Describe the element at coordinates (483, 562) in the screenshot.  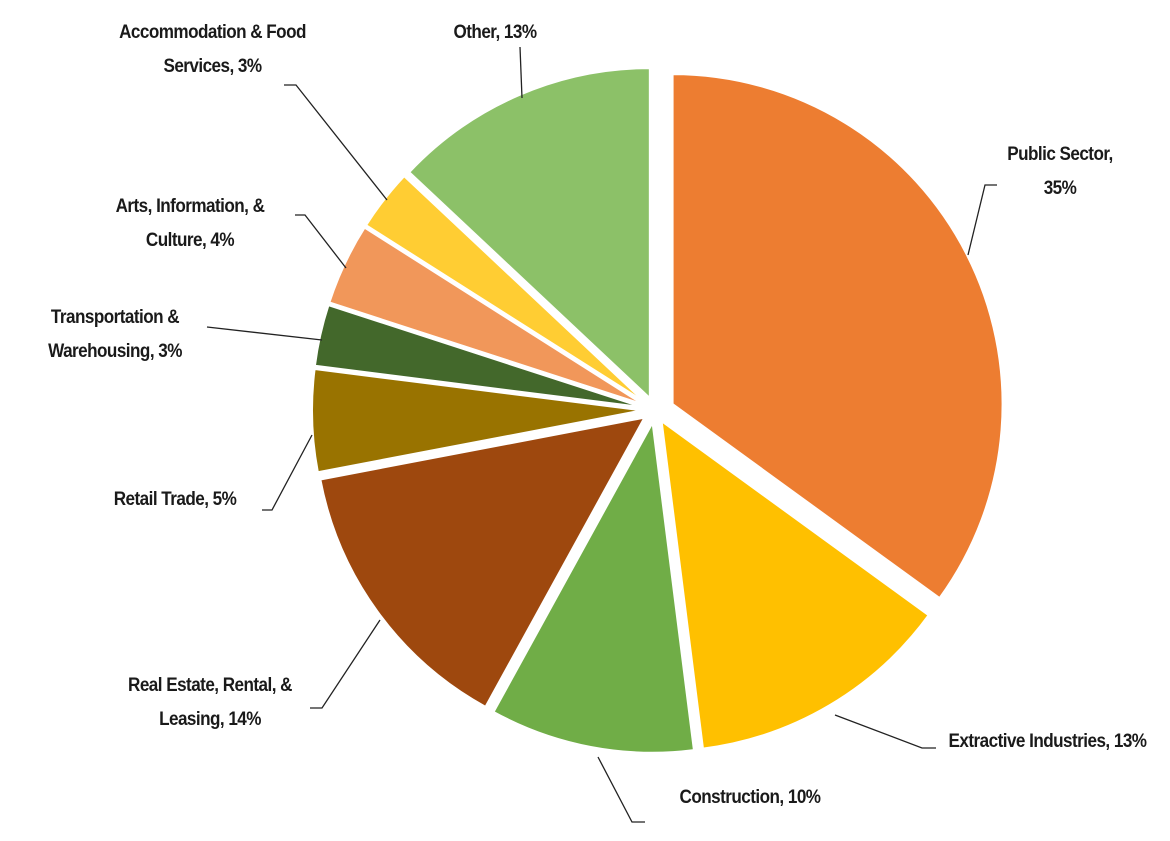
I see `pie-slice-real-estate-rental-leasing` at that location.